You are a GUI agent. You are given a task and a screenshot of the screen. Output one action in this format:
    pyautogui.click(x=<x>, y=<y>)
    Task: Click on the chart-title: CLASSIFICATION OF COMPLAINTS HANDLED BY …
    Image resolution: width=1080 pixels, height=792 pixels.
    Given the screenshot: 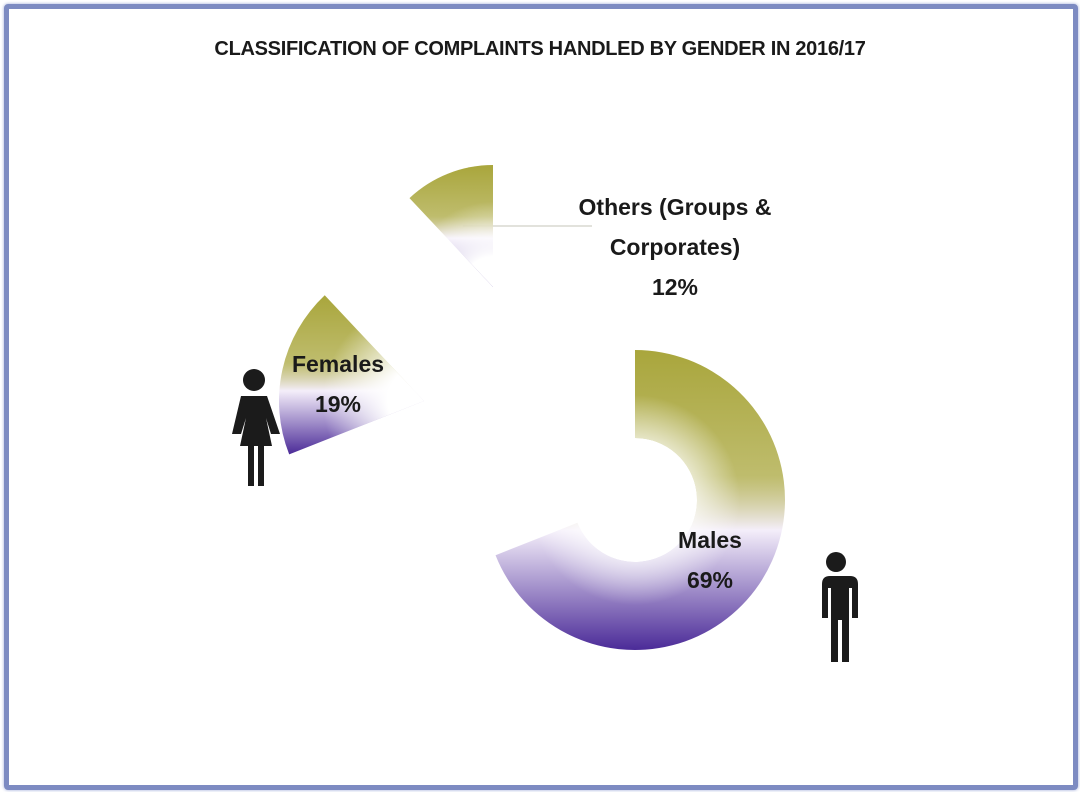 What is the action you would take?
    pyautogui.click(x=540, y=49)
    